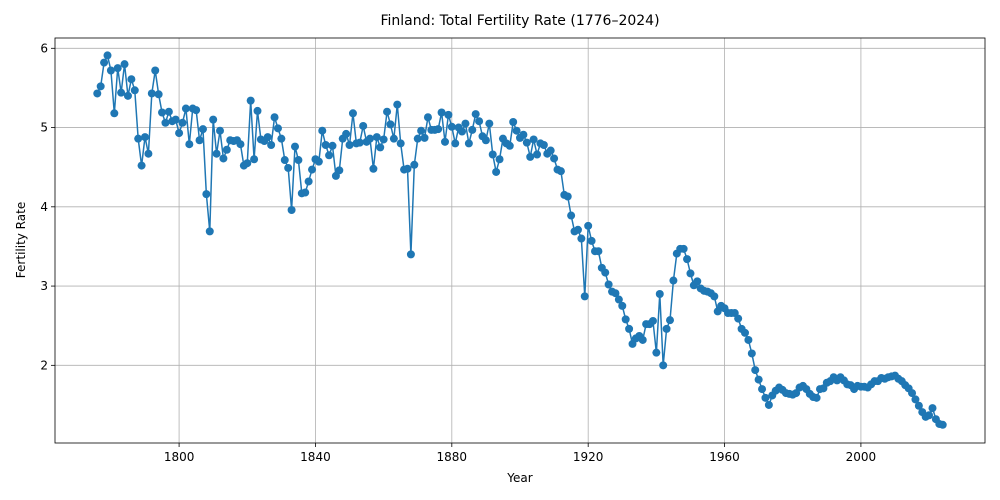 The height and width of the screenshot is (500, 1000). What do you see at coordinates (44, 286) in the screenshot?
I see `y-tick-label: 3` at bounding box center [44, 286].